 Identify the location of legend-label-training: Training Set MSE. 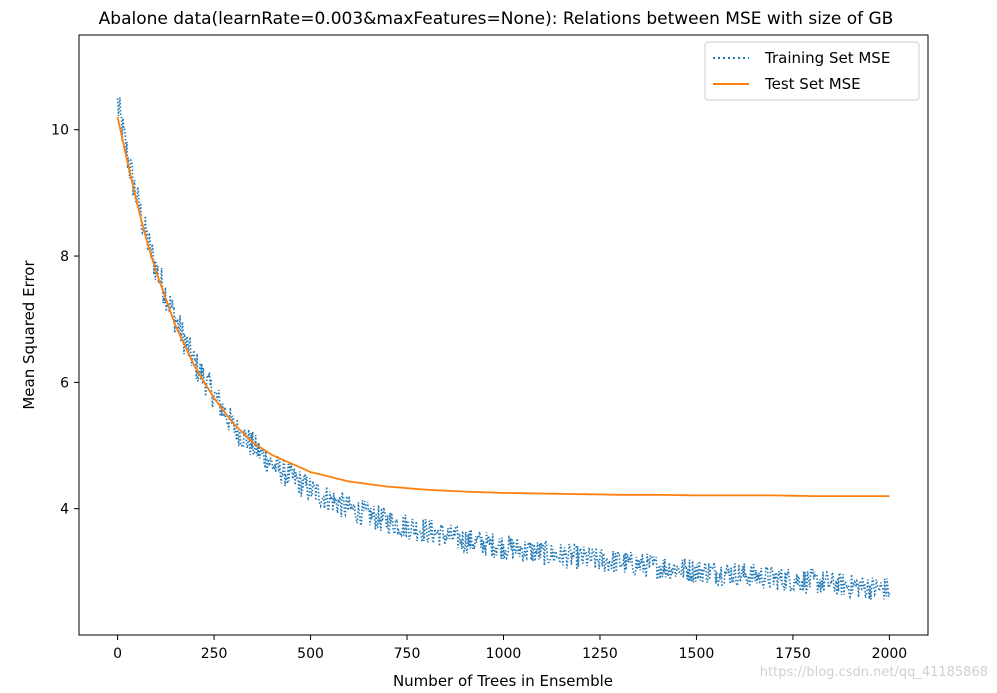
(827, 58).